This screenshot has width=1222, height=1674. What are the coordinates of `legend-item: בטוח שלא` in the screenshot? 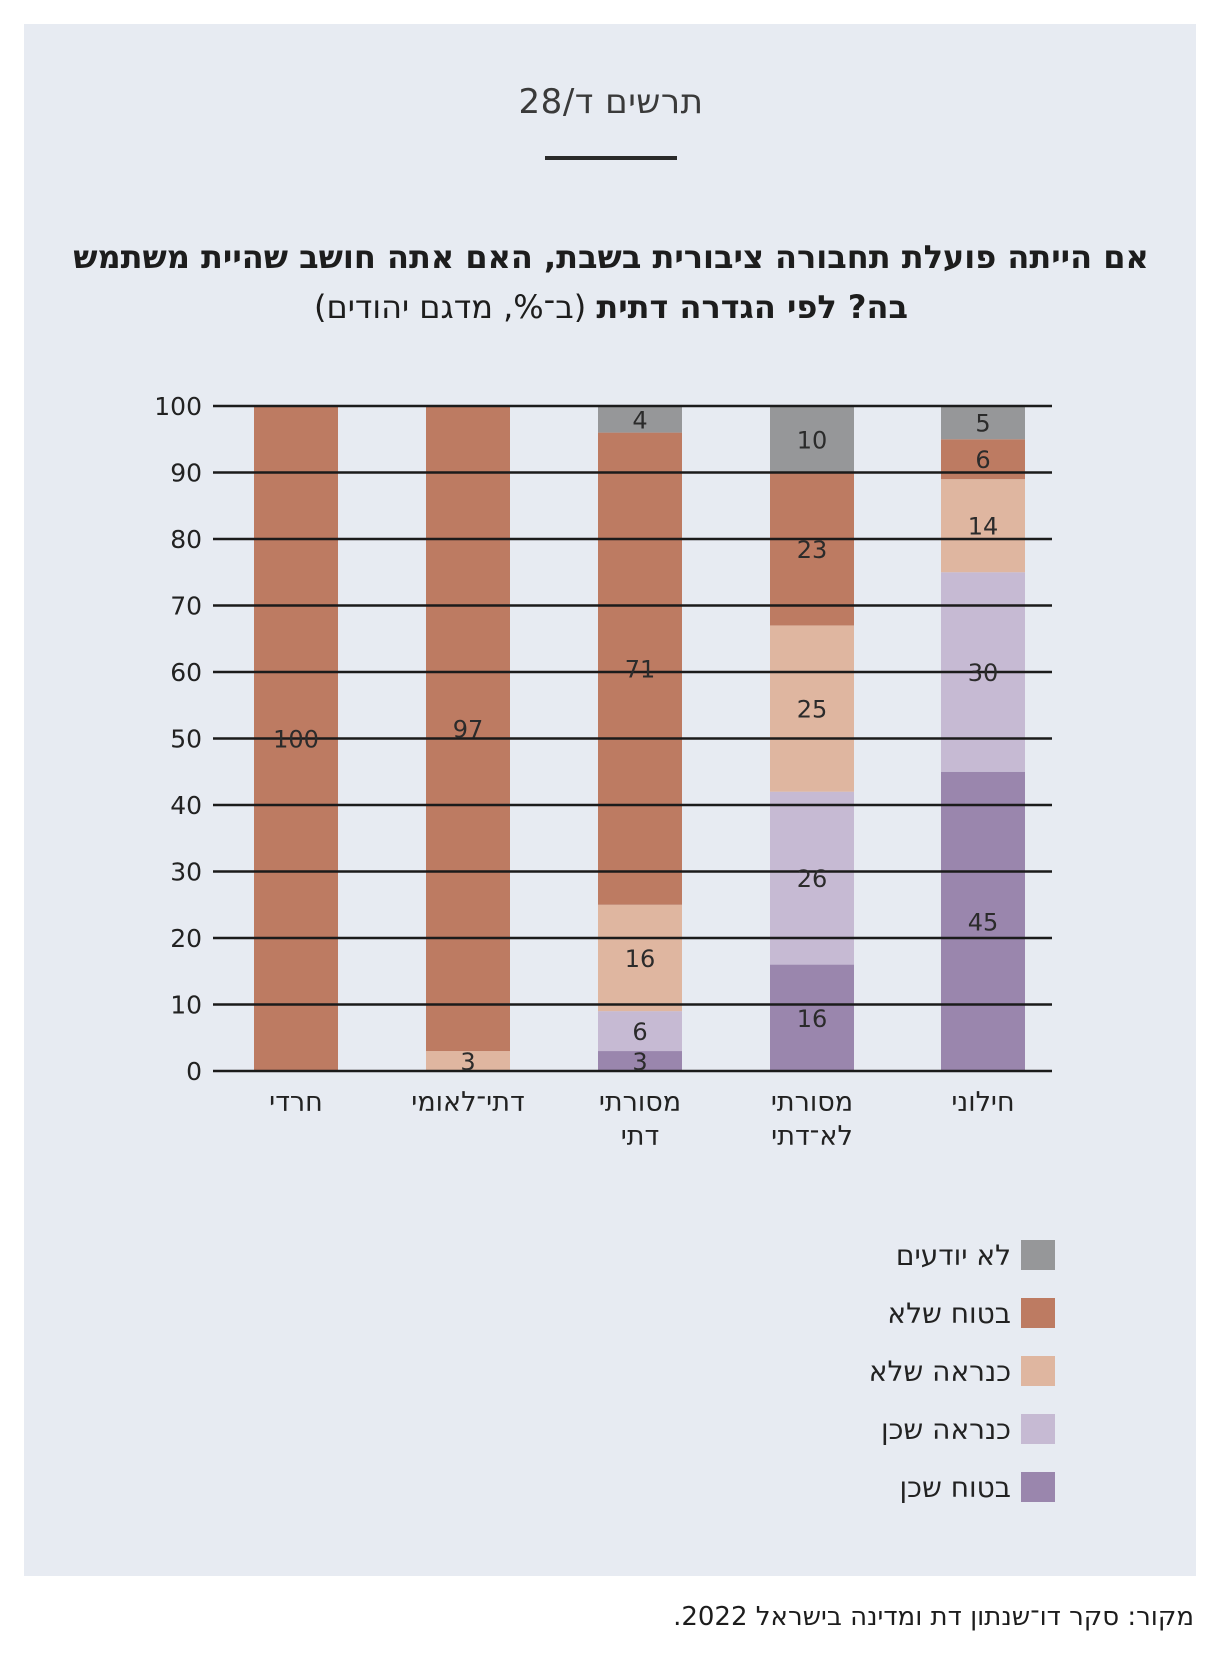 It's located at (962, 1313).